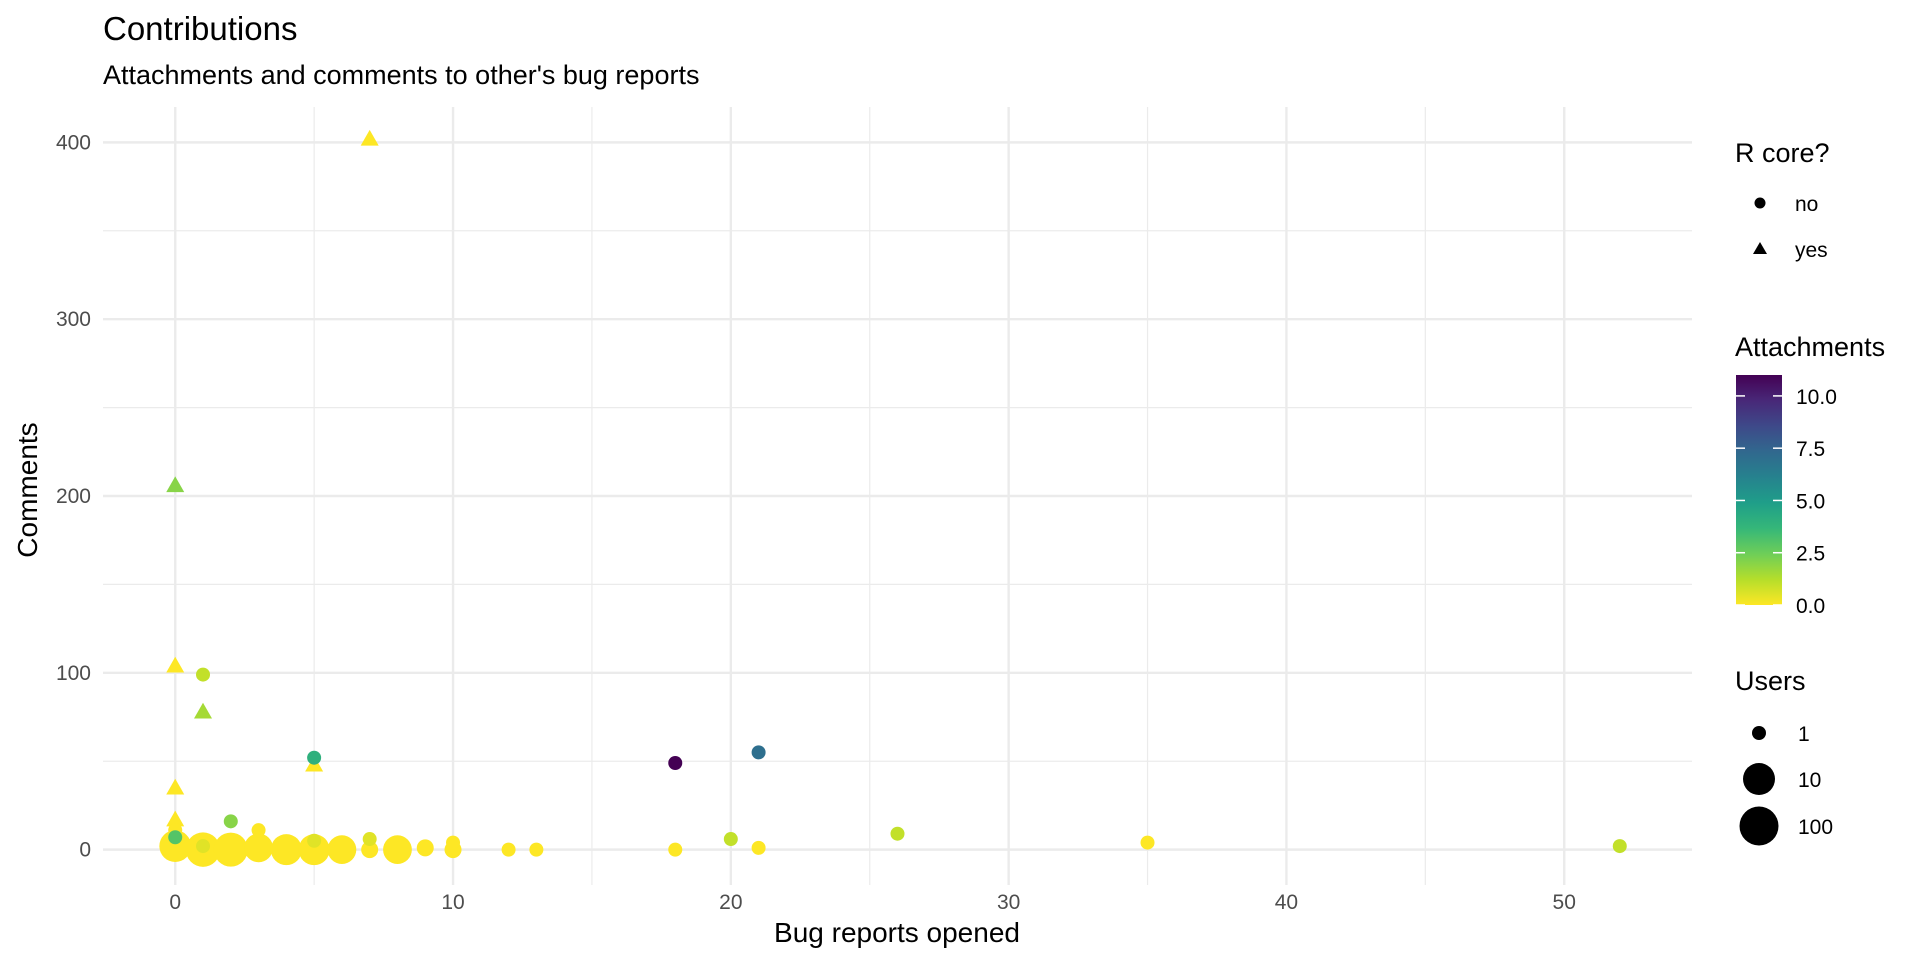  Describe the element at coordinates (1759, 490) in the screenshot. I see `legend-colorbar` at that location.